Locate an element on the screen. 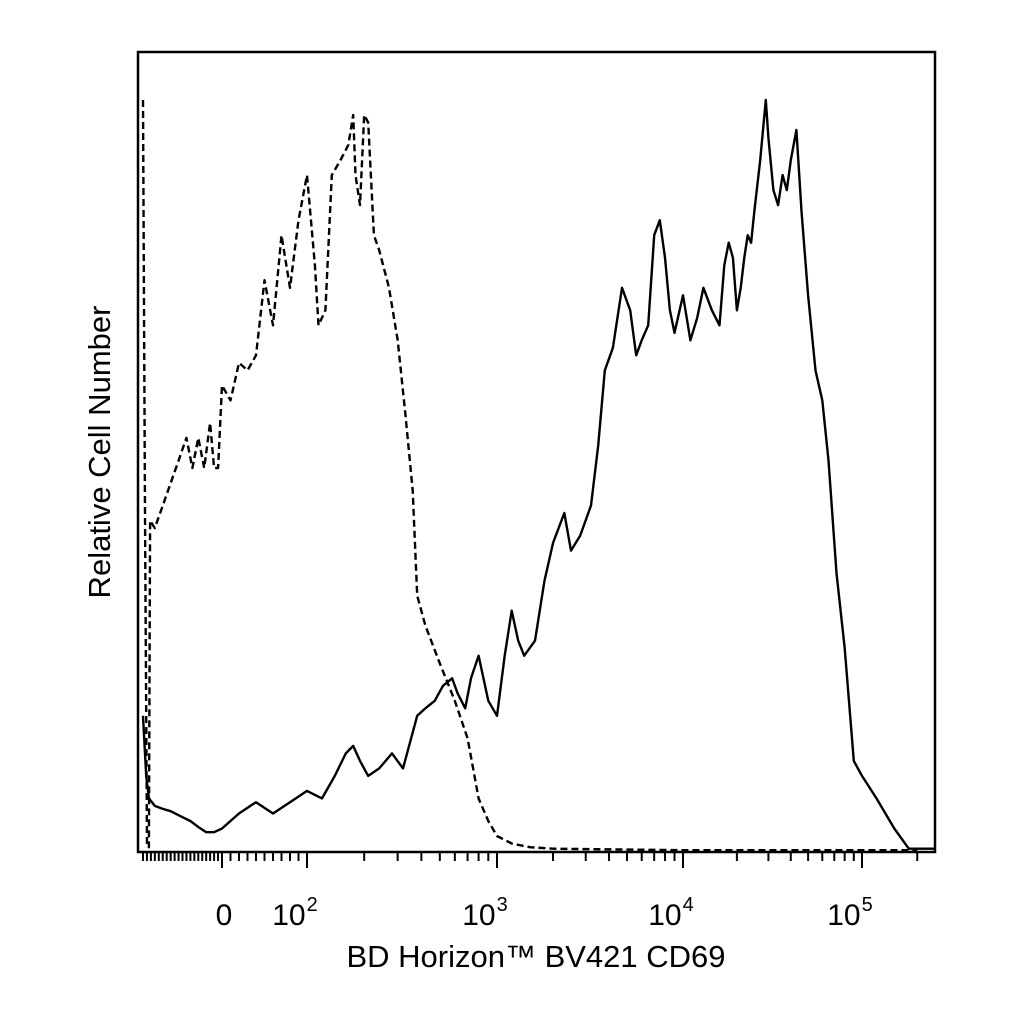 Image resolution: width=1024 pixels, height=1024 pixels. x-tick-label: 10⁴ is located at coordinates (671, 913).